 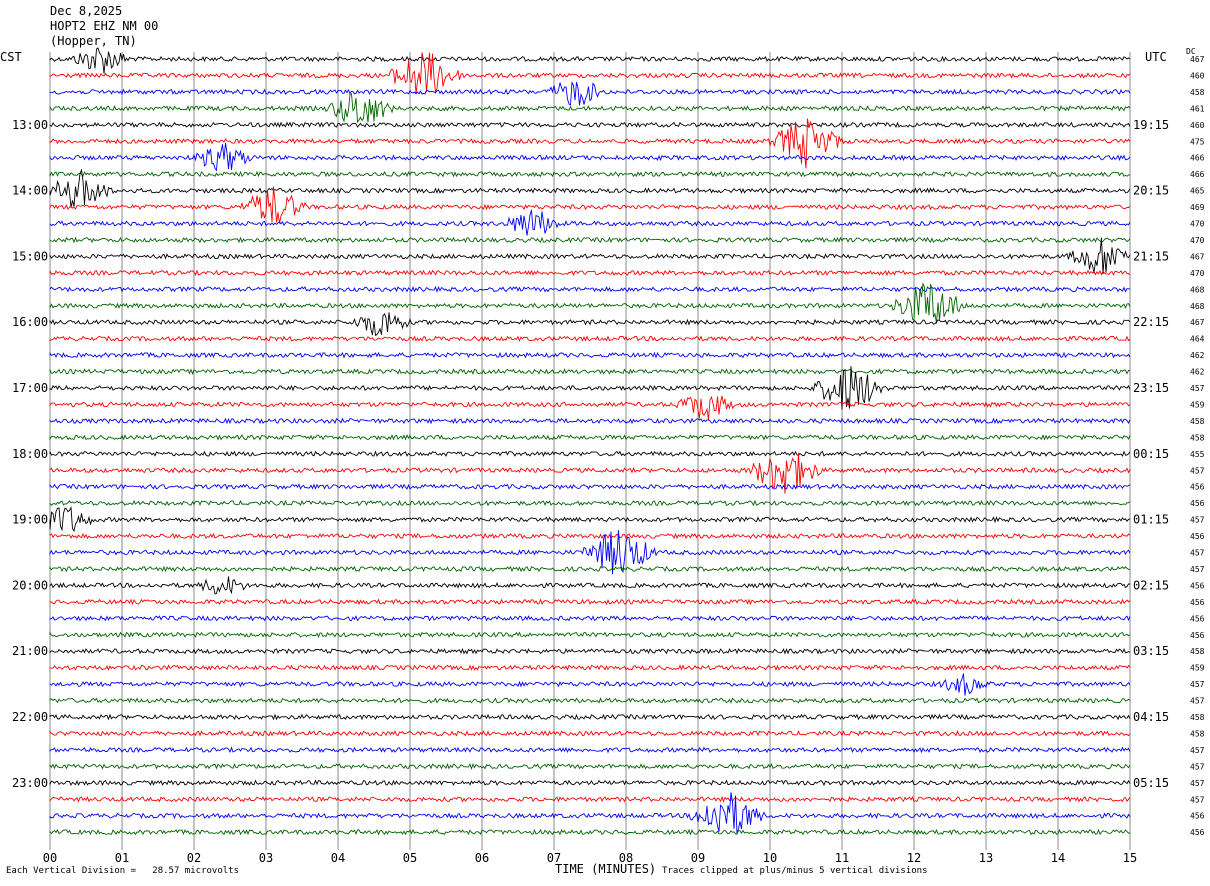 What do you see at coordinates (30, 256) in the screenshot?
I see `left-hour-label: 15:00` at bounding box center [30, 256].